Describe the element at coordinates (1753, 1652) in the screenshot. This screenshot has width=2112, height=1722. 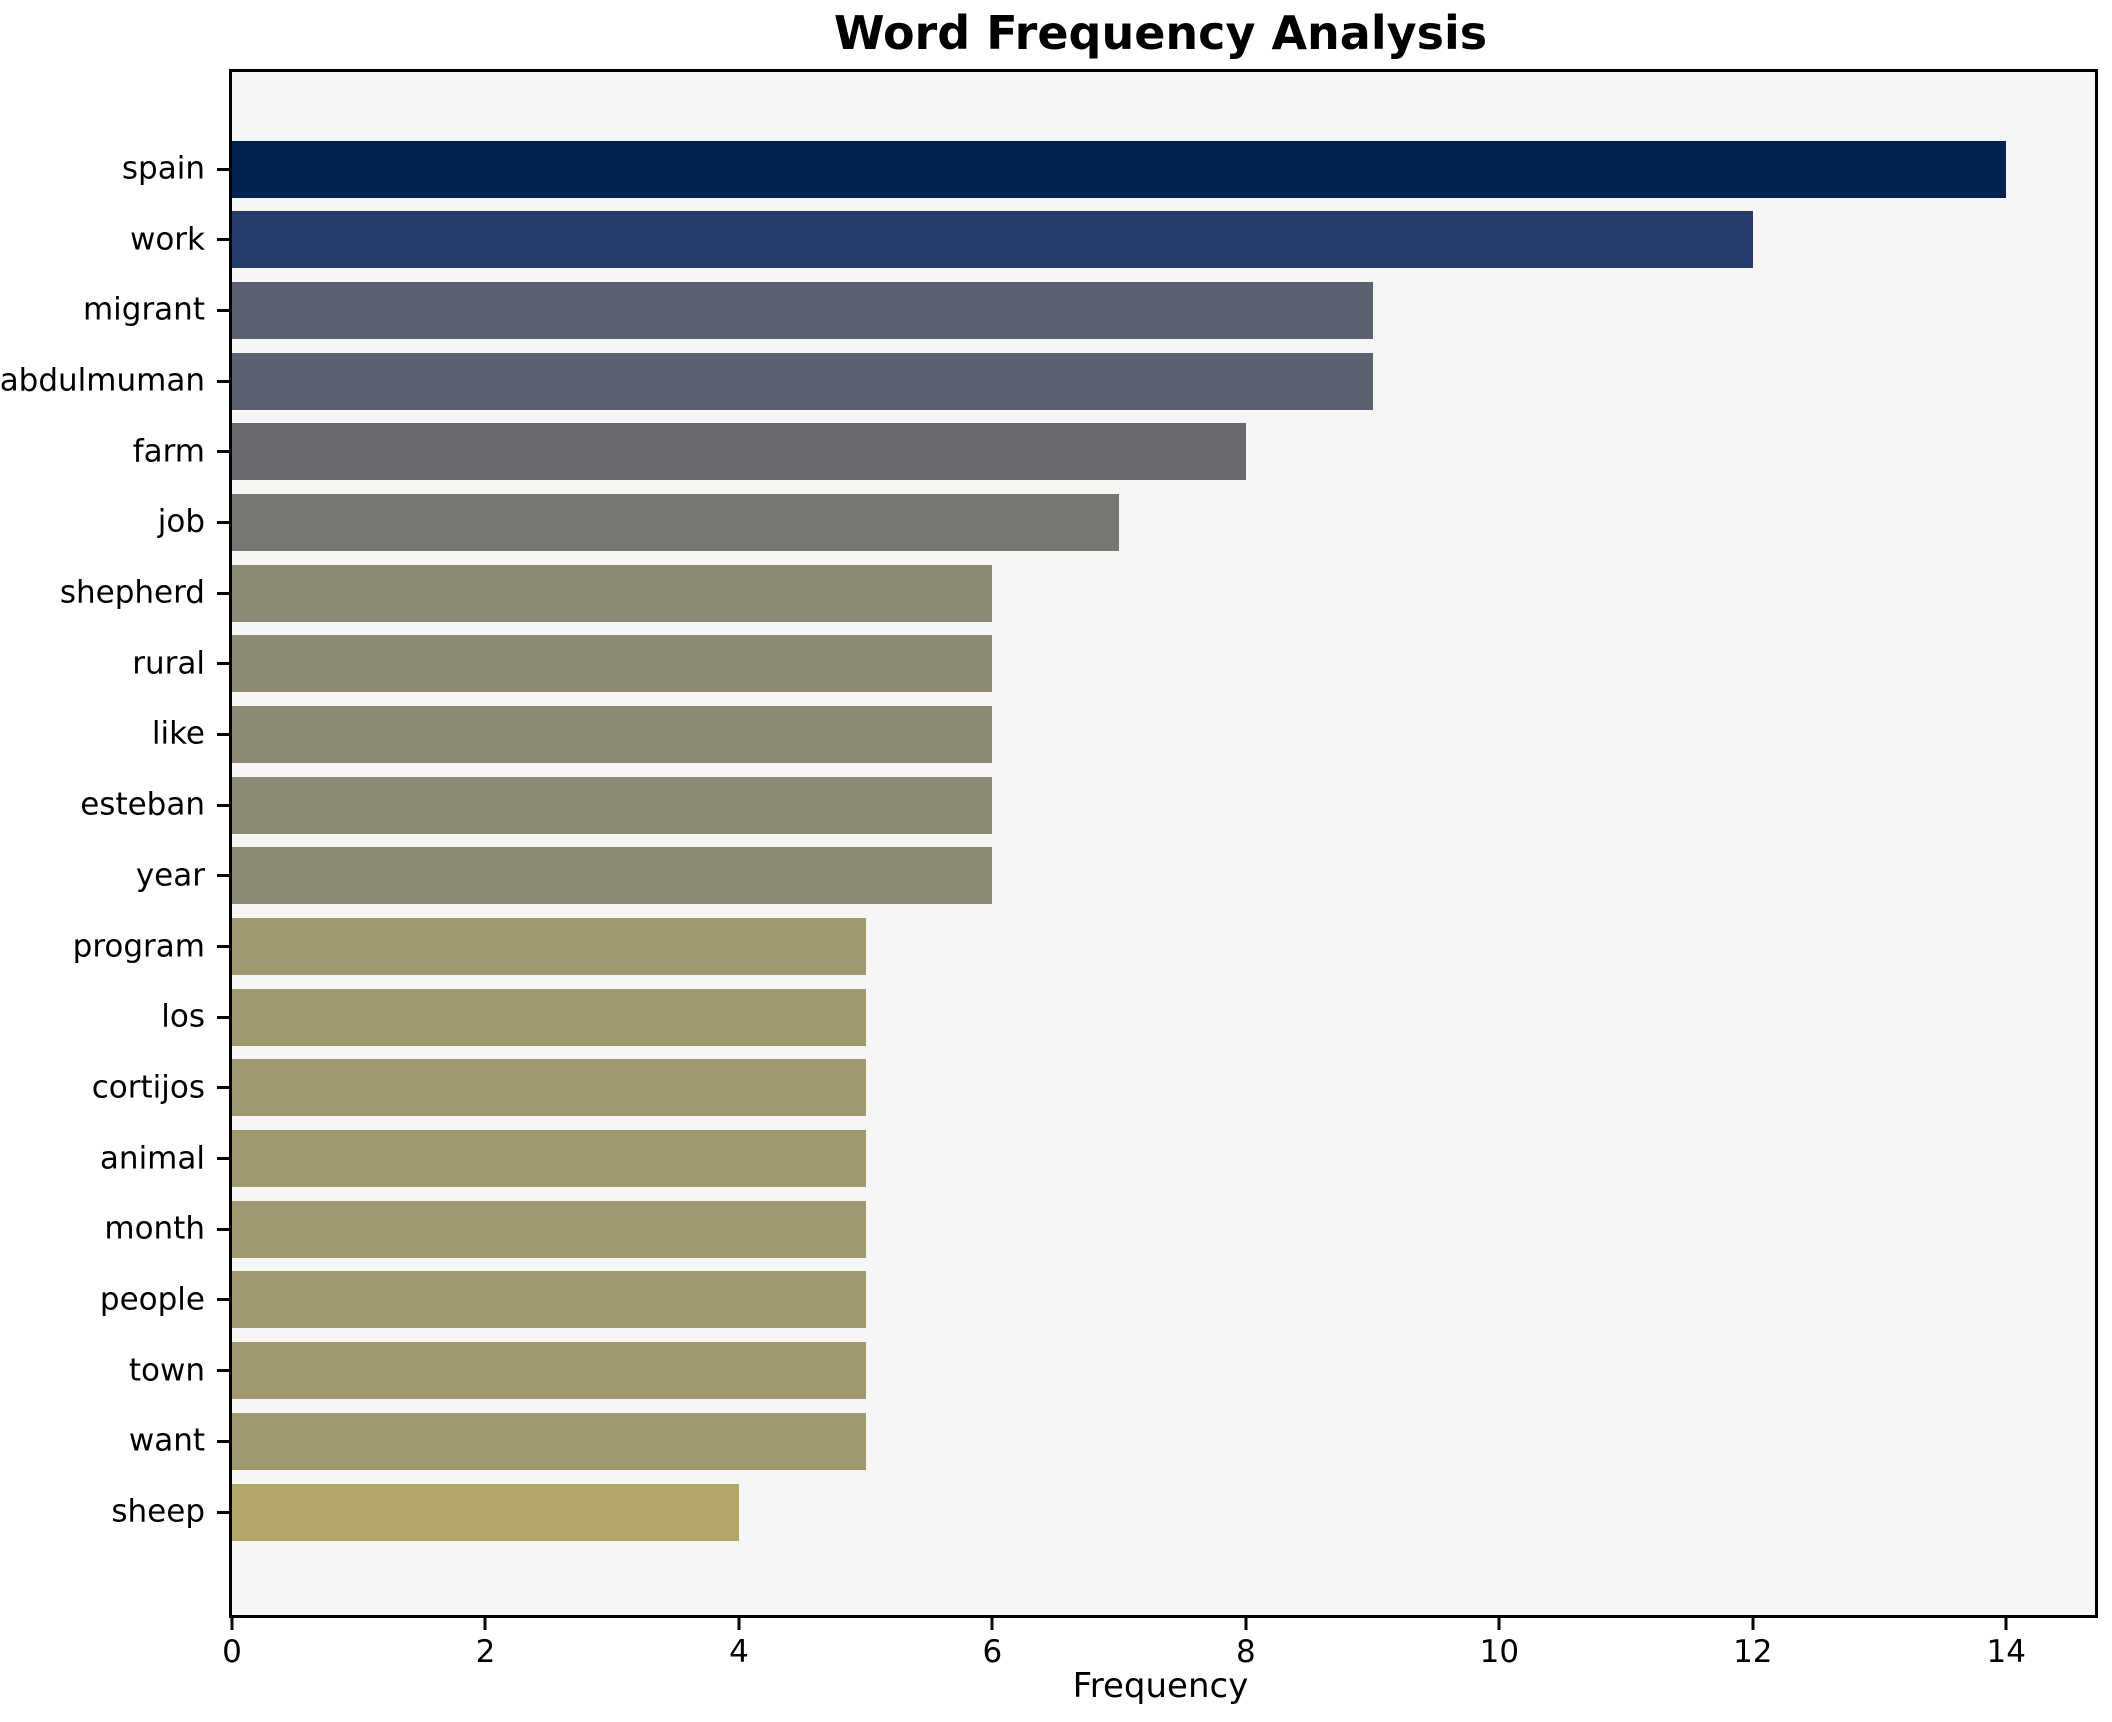
I see `x-tick-label-12: 12` at that location.